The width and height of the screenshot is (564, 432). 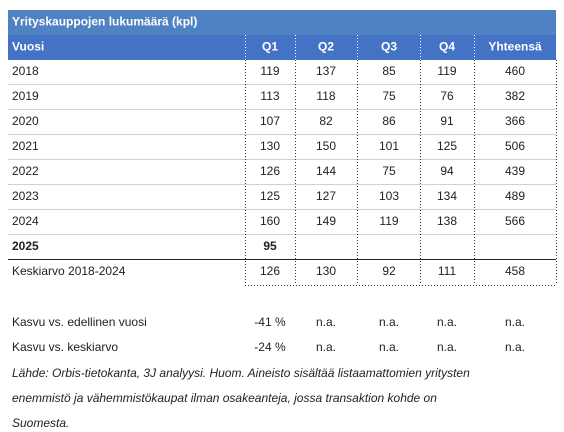 I want to click on header-bar, so click(x=282, y=47).